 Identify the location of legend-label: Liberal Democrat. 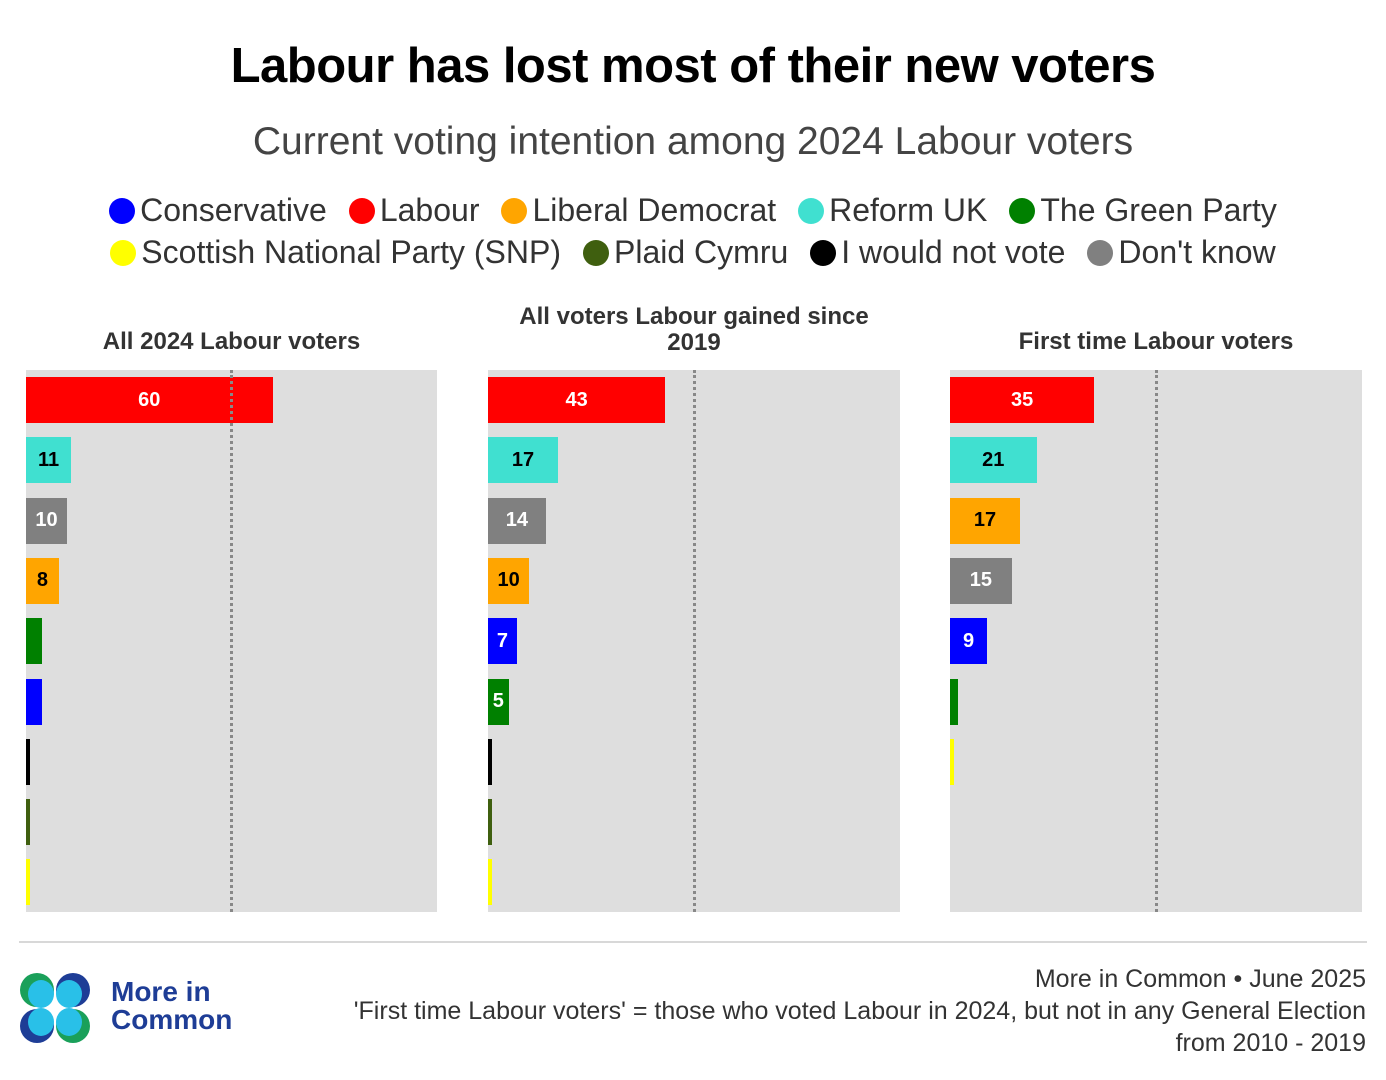
(654, 210).